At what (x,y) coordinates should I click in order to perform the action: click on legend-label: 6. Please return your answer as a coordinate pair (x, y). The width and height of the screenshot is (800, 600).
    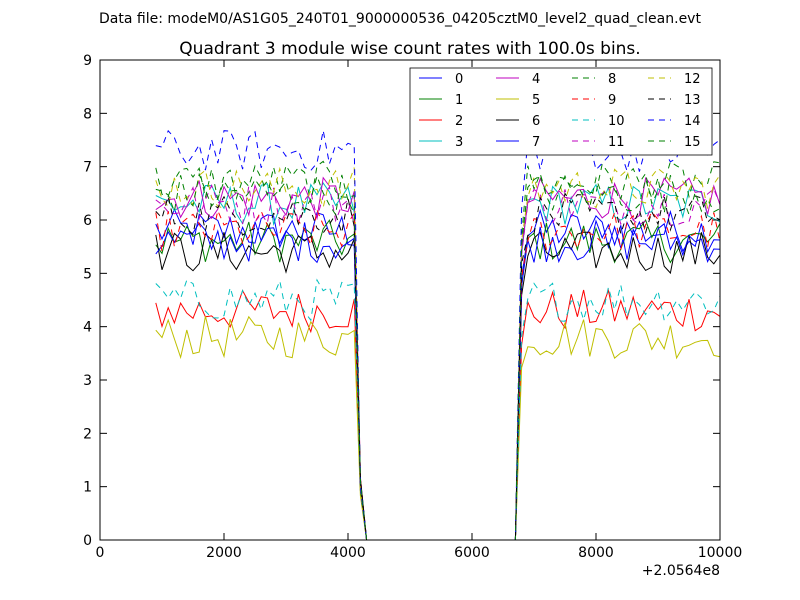
    Looking at the image, I should click on (536, 121).